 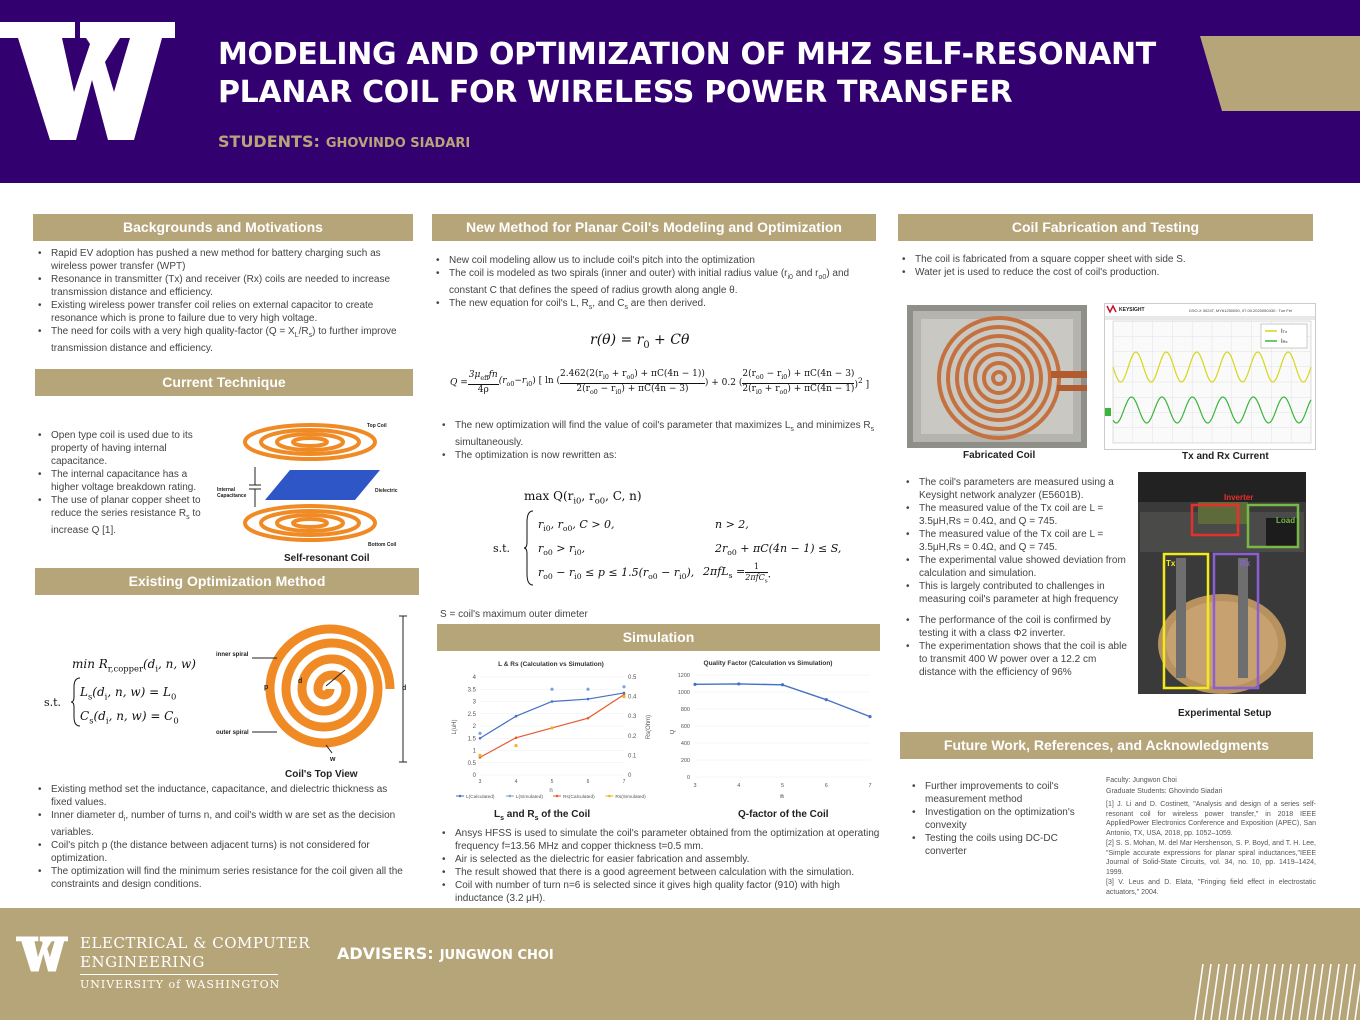 I want to click on axis-label: Rs(Ohm), so click(x=649, y=727).